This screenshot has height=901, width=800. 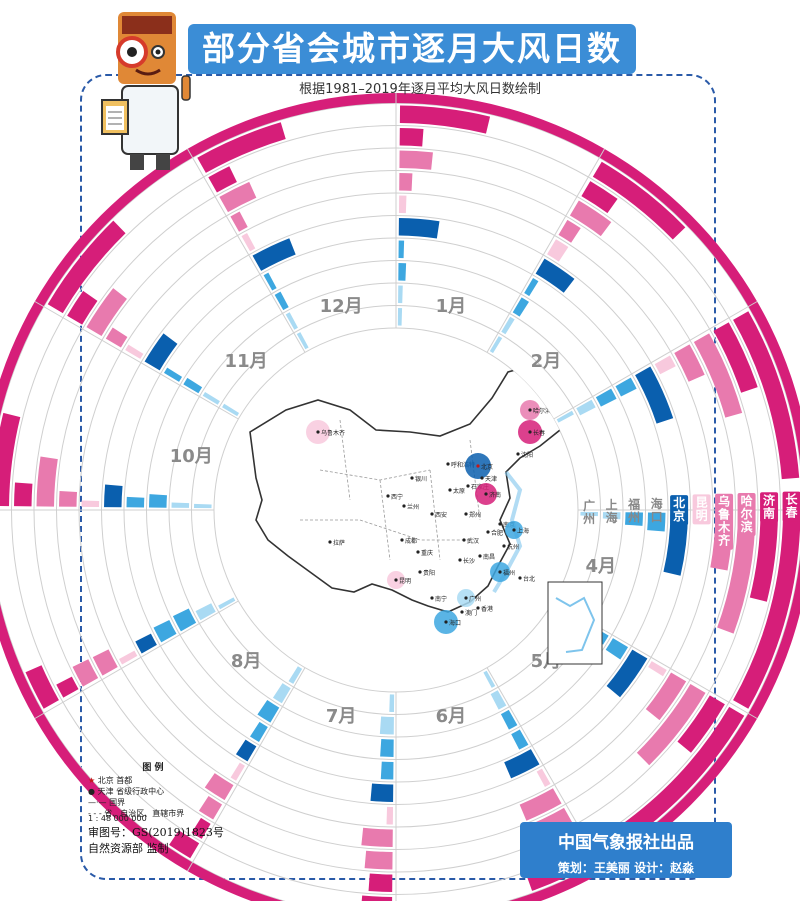 I want to click on month-label-7月: 7月, so click(x=341, y=716).